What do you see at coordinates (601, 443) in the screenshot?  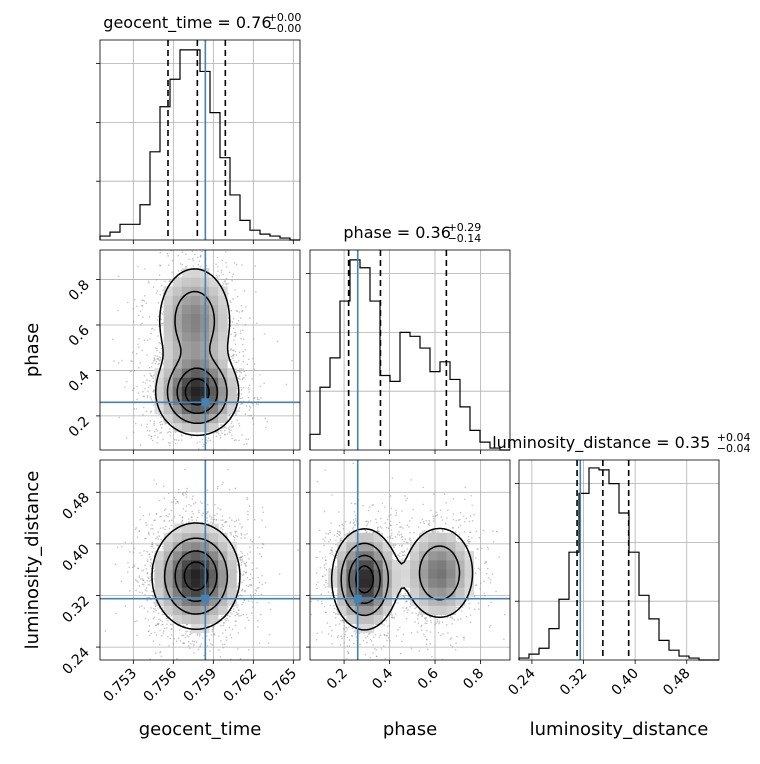 I see `panel-title: luminosity_distance = 0.35` at bounding box center [601, 443].